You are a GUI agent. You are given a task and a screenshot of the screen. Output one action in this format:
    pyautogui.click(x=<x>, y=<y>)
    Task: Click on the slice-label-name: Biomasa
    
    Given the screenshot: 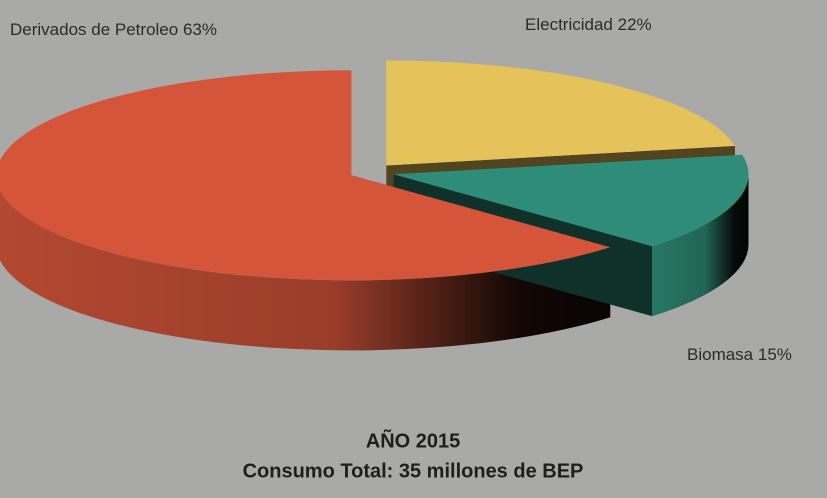 What is the action you would take?
    pyautogui.click(x=720, y=354)
    